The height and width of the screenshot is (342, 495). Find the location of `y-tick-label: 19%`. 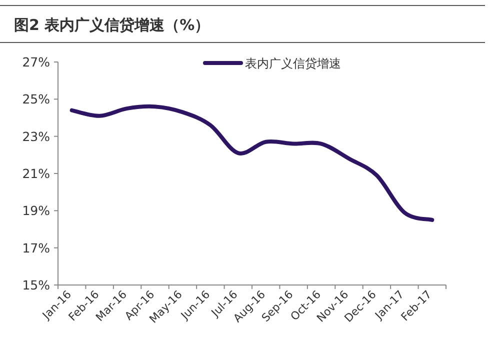

y-tick-label: 19% is located at coordinates (36, 210).